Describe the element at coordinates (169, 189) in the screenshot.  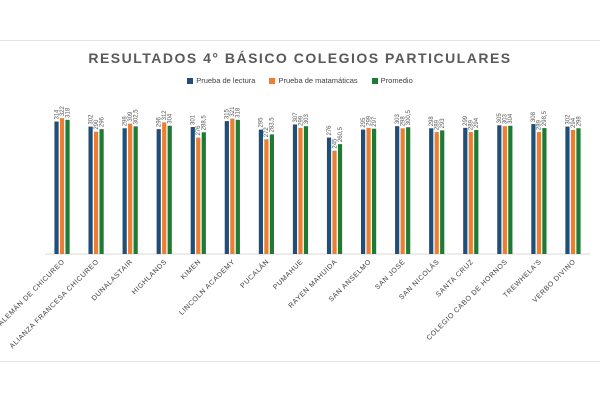
I see `bar-s2-c3` at that location.